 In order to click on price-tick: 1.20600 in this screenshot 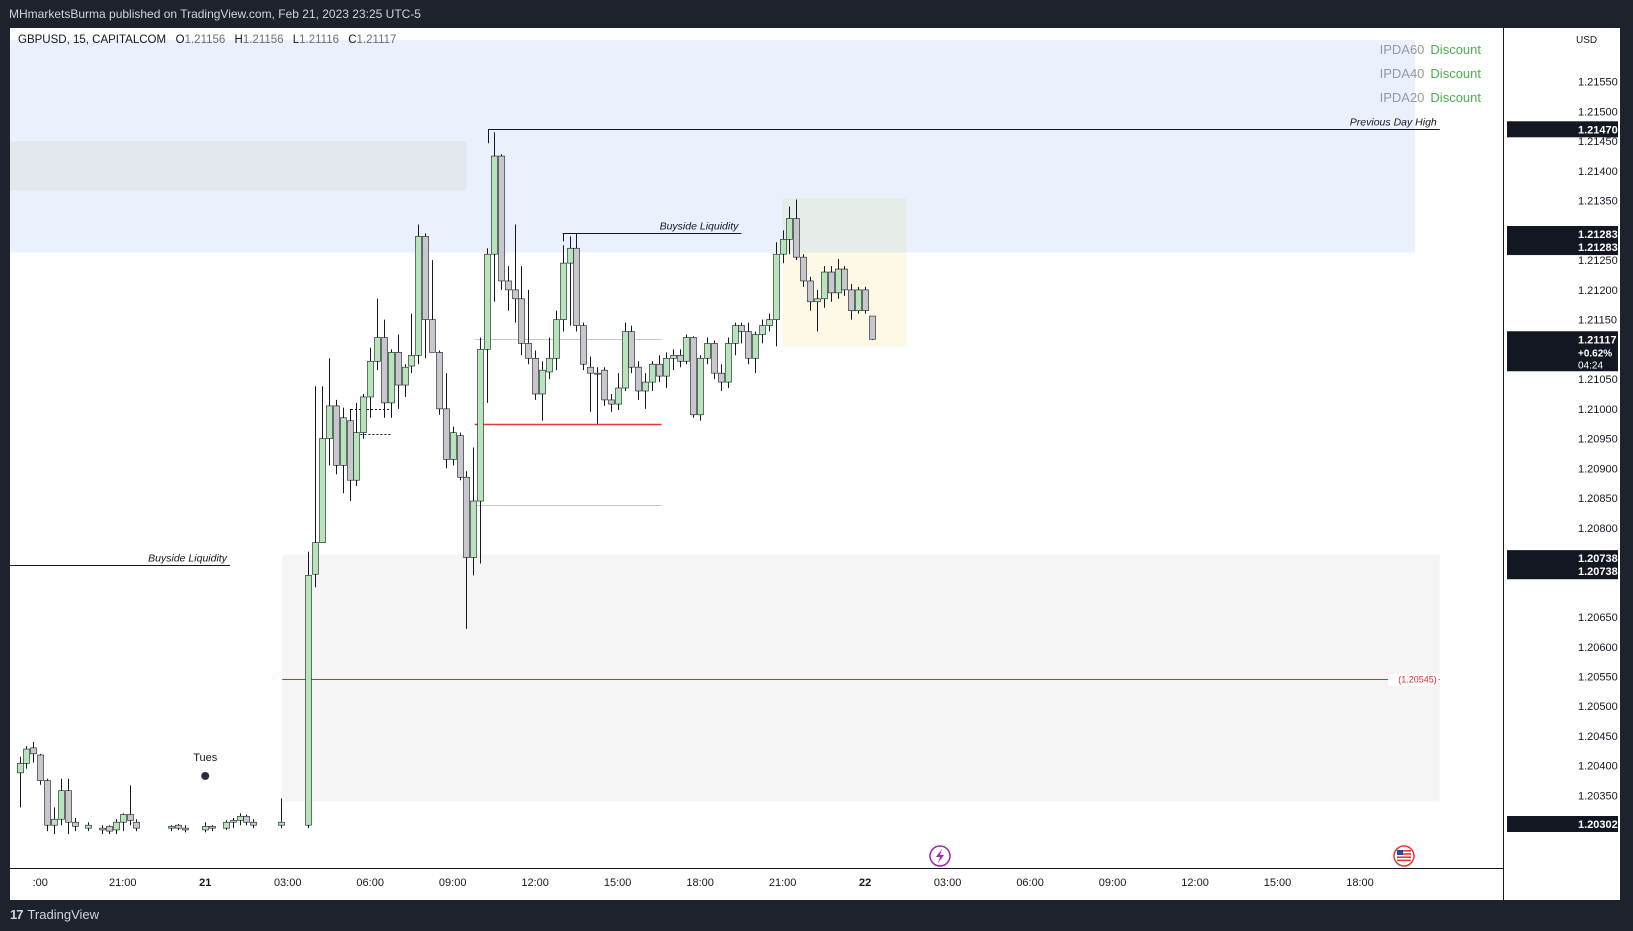, I will do `click(1598, 648)`.